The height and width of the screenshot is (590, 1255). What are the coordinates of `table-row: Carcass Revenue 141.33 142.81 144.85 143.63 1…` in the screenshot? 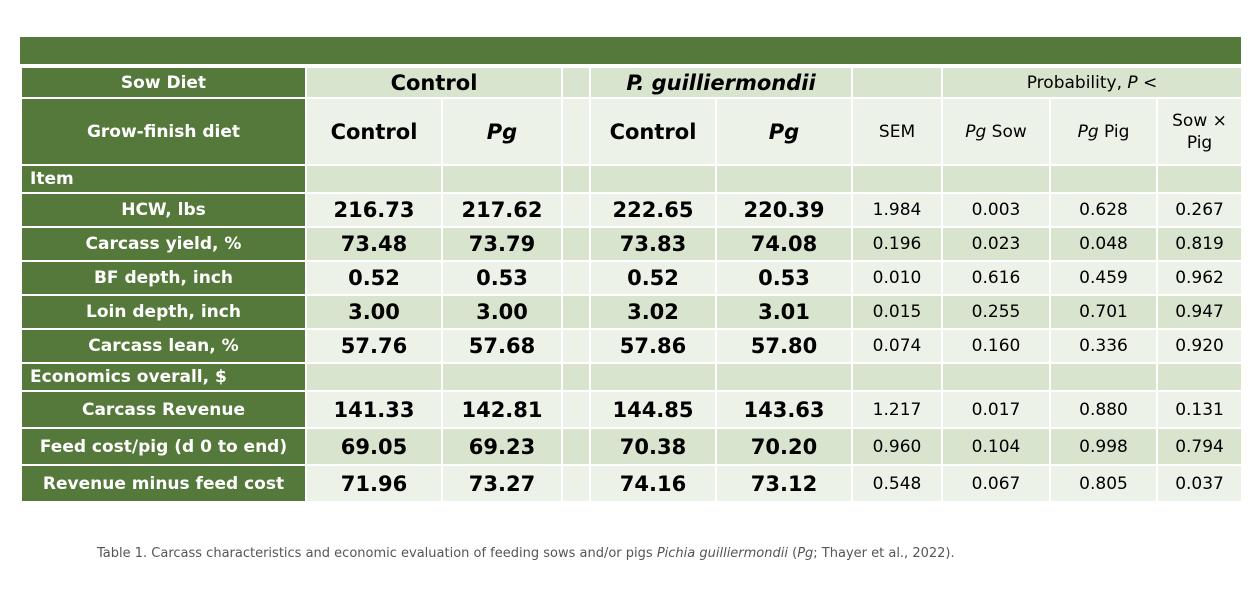 It's located at (632, 409).